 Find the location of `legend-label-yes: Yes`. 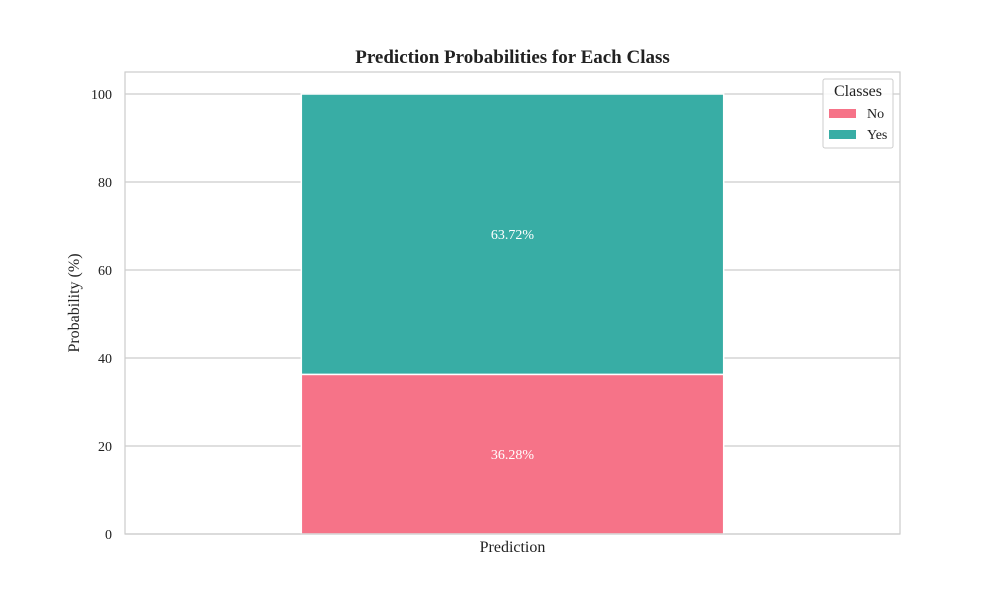

legend-label-yes: Yes is located at coordinates (877, 135).